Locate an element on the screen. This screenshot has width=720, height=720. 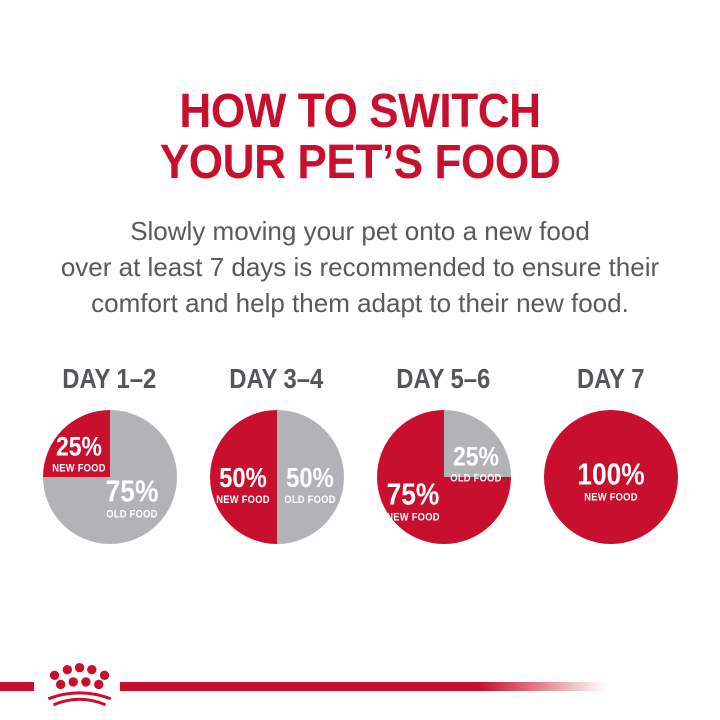
slice-label-new-food: 50% NEW FOOD is located at coordinates (243, 484).